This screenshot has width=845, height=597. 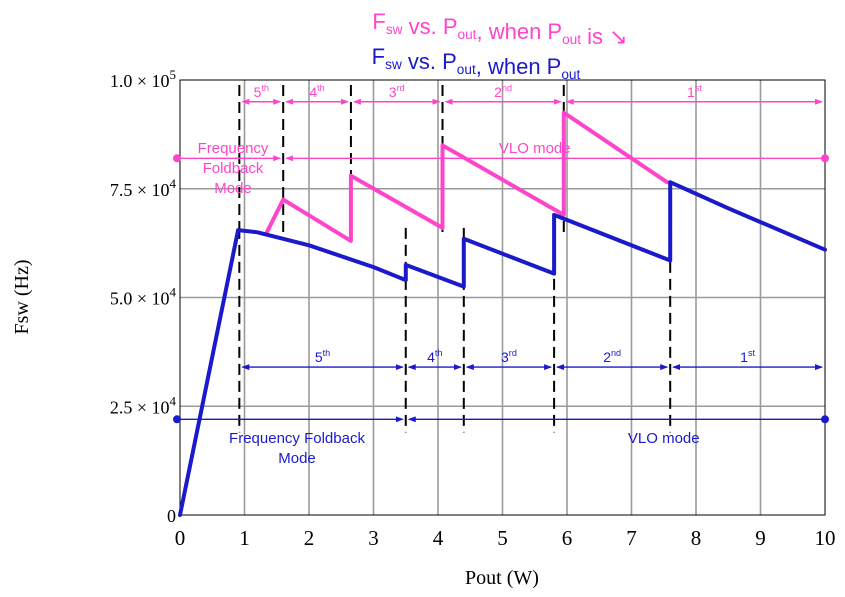 What do you see at coordinates (233, 168) in the screenshot?
I see `mode-label-left-decreasing: Foldback` at bounding box center [233, 168].